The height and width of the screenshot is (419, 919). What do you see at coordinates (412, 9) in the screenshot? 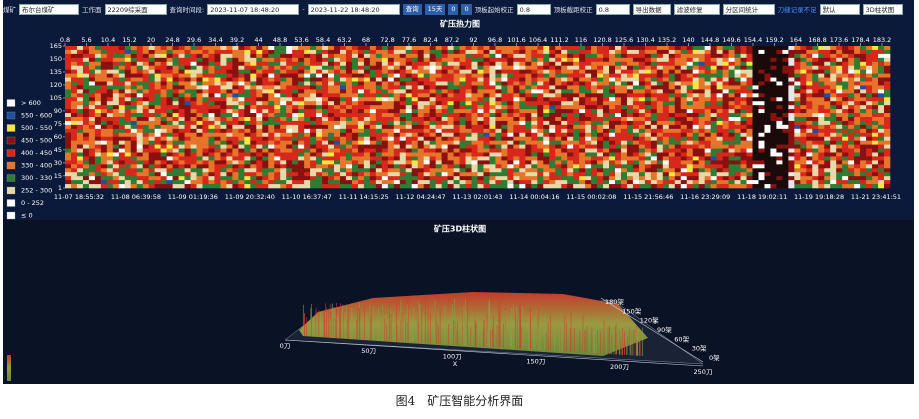
I see `button: 查询` at bounding box center [412, 9].